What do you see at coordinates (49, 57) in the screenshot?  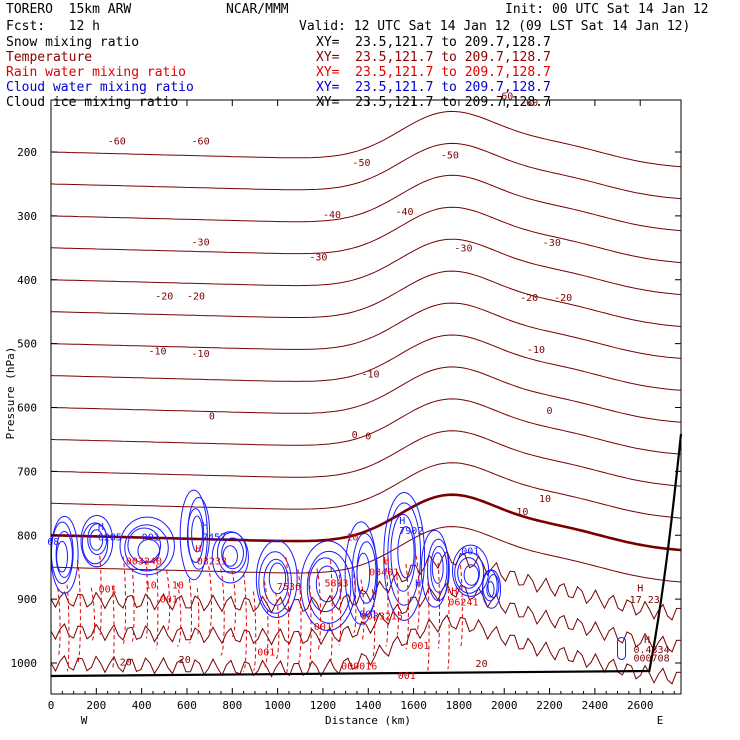 I see `legend-item-1: Temperature` at bounding box center [49, 57].